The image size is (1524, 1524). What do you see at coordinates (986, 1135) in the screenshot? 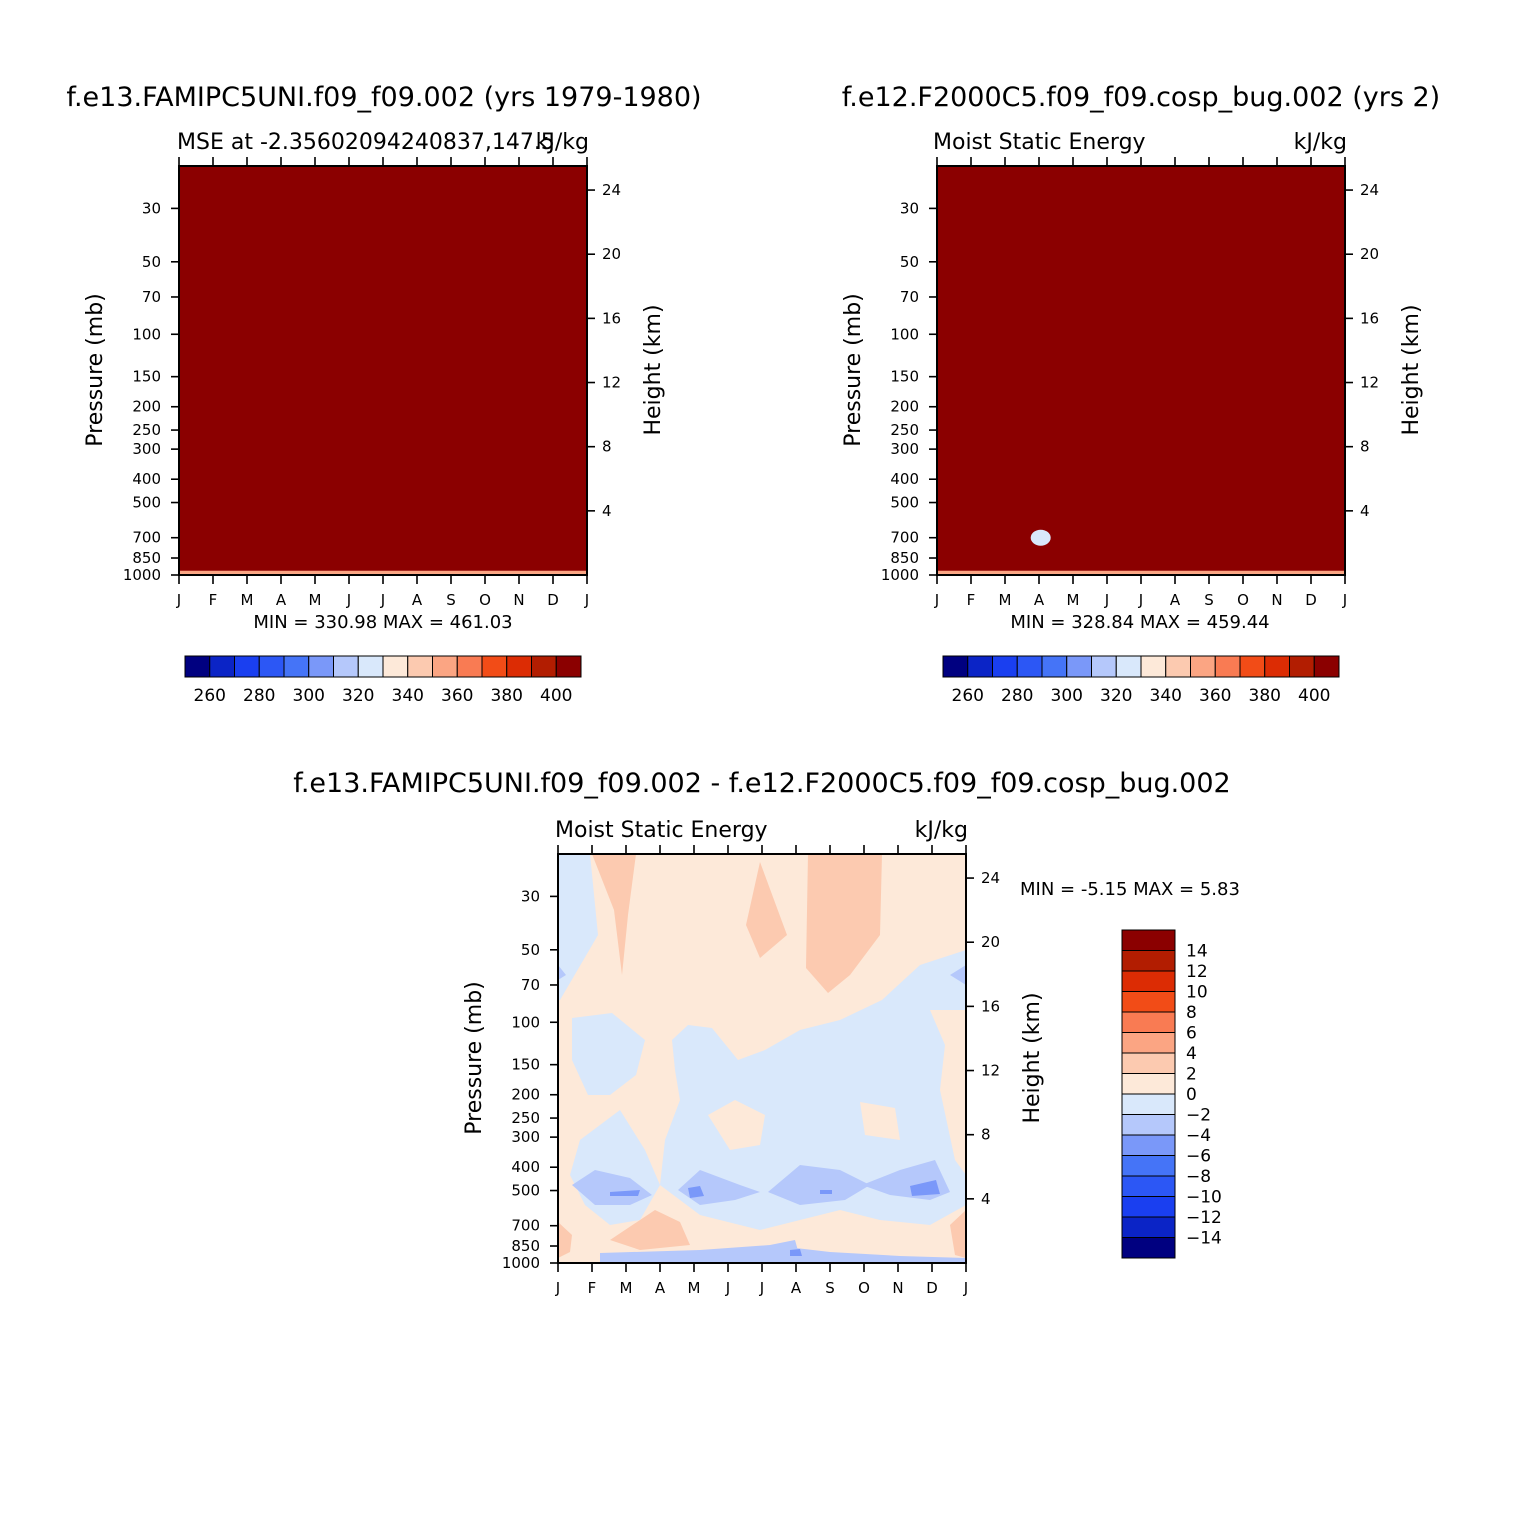
I see `height-tick-label: 8` at bounding box center [986, 1135].